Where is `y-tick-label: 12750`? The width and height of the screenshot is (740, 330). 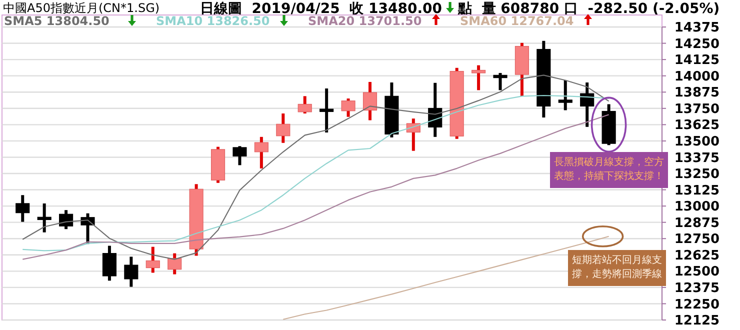
y-tick-label: 12750 is located at coordinates (697, 240).